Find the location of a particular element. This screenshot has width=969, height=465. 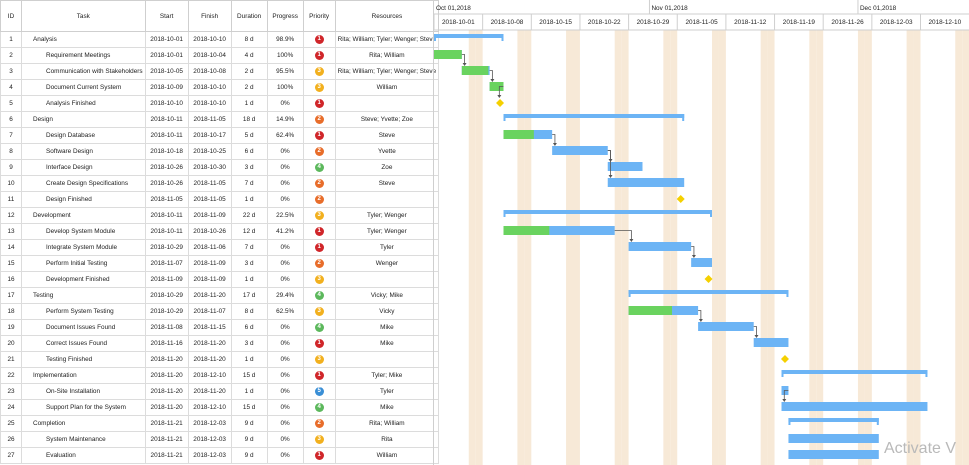

cell-finish: 2018-11-09 is located at coordinates (209, 279).